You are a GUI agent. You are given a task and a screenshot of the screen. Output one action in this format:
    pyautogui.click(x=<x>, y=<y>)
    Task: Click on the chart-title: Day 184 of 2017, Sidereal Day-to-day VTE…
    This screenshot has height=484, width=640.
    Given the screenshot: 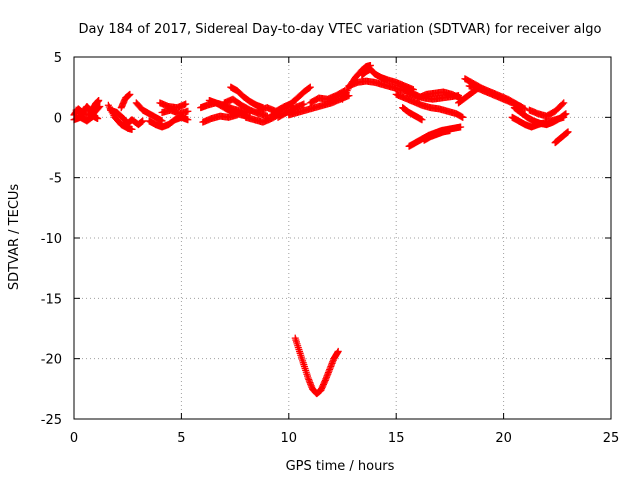 What is the action you would take?
    pyautogui.click(x=340, y=29)
    